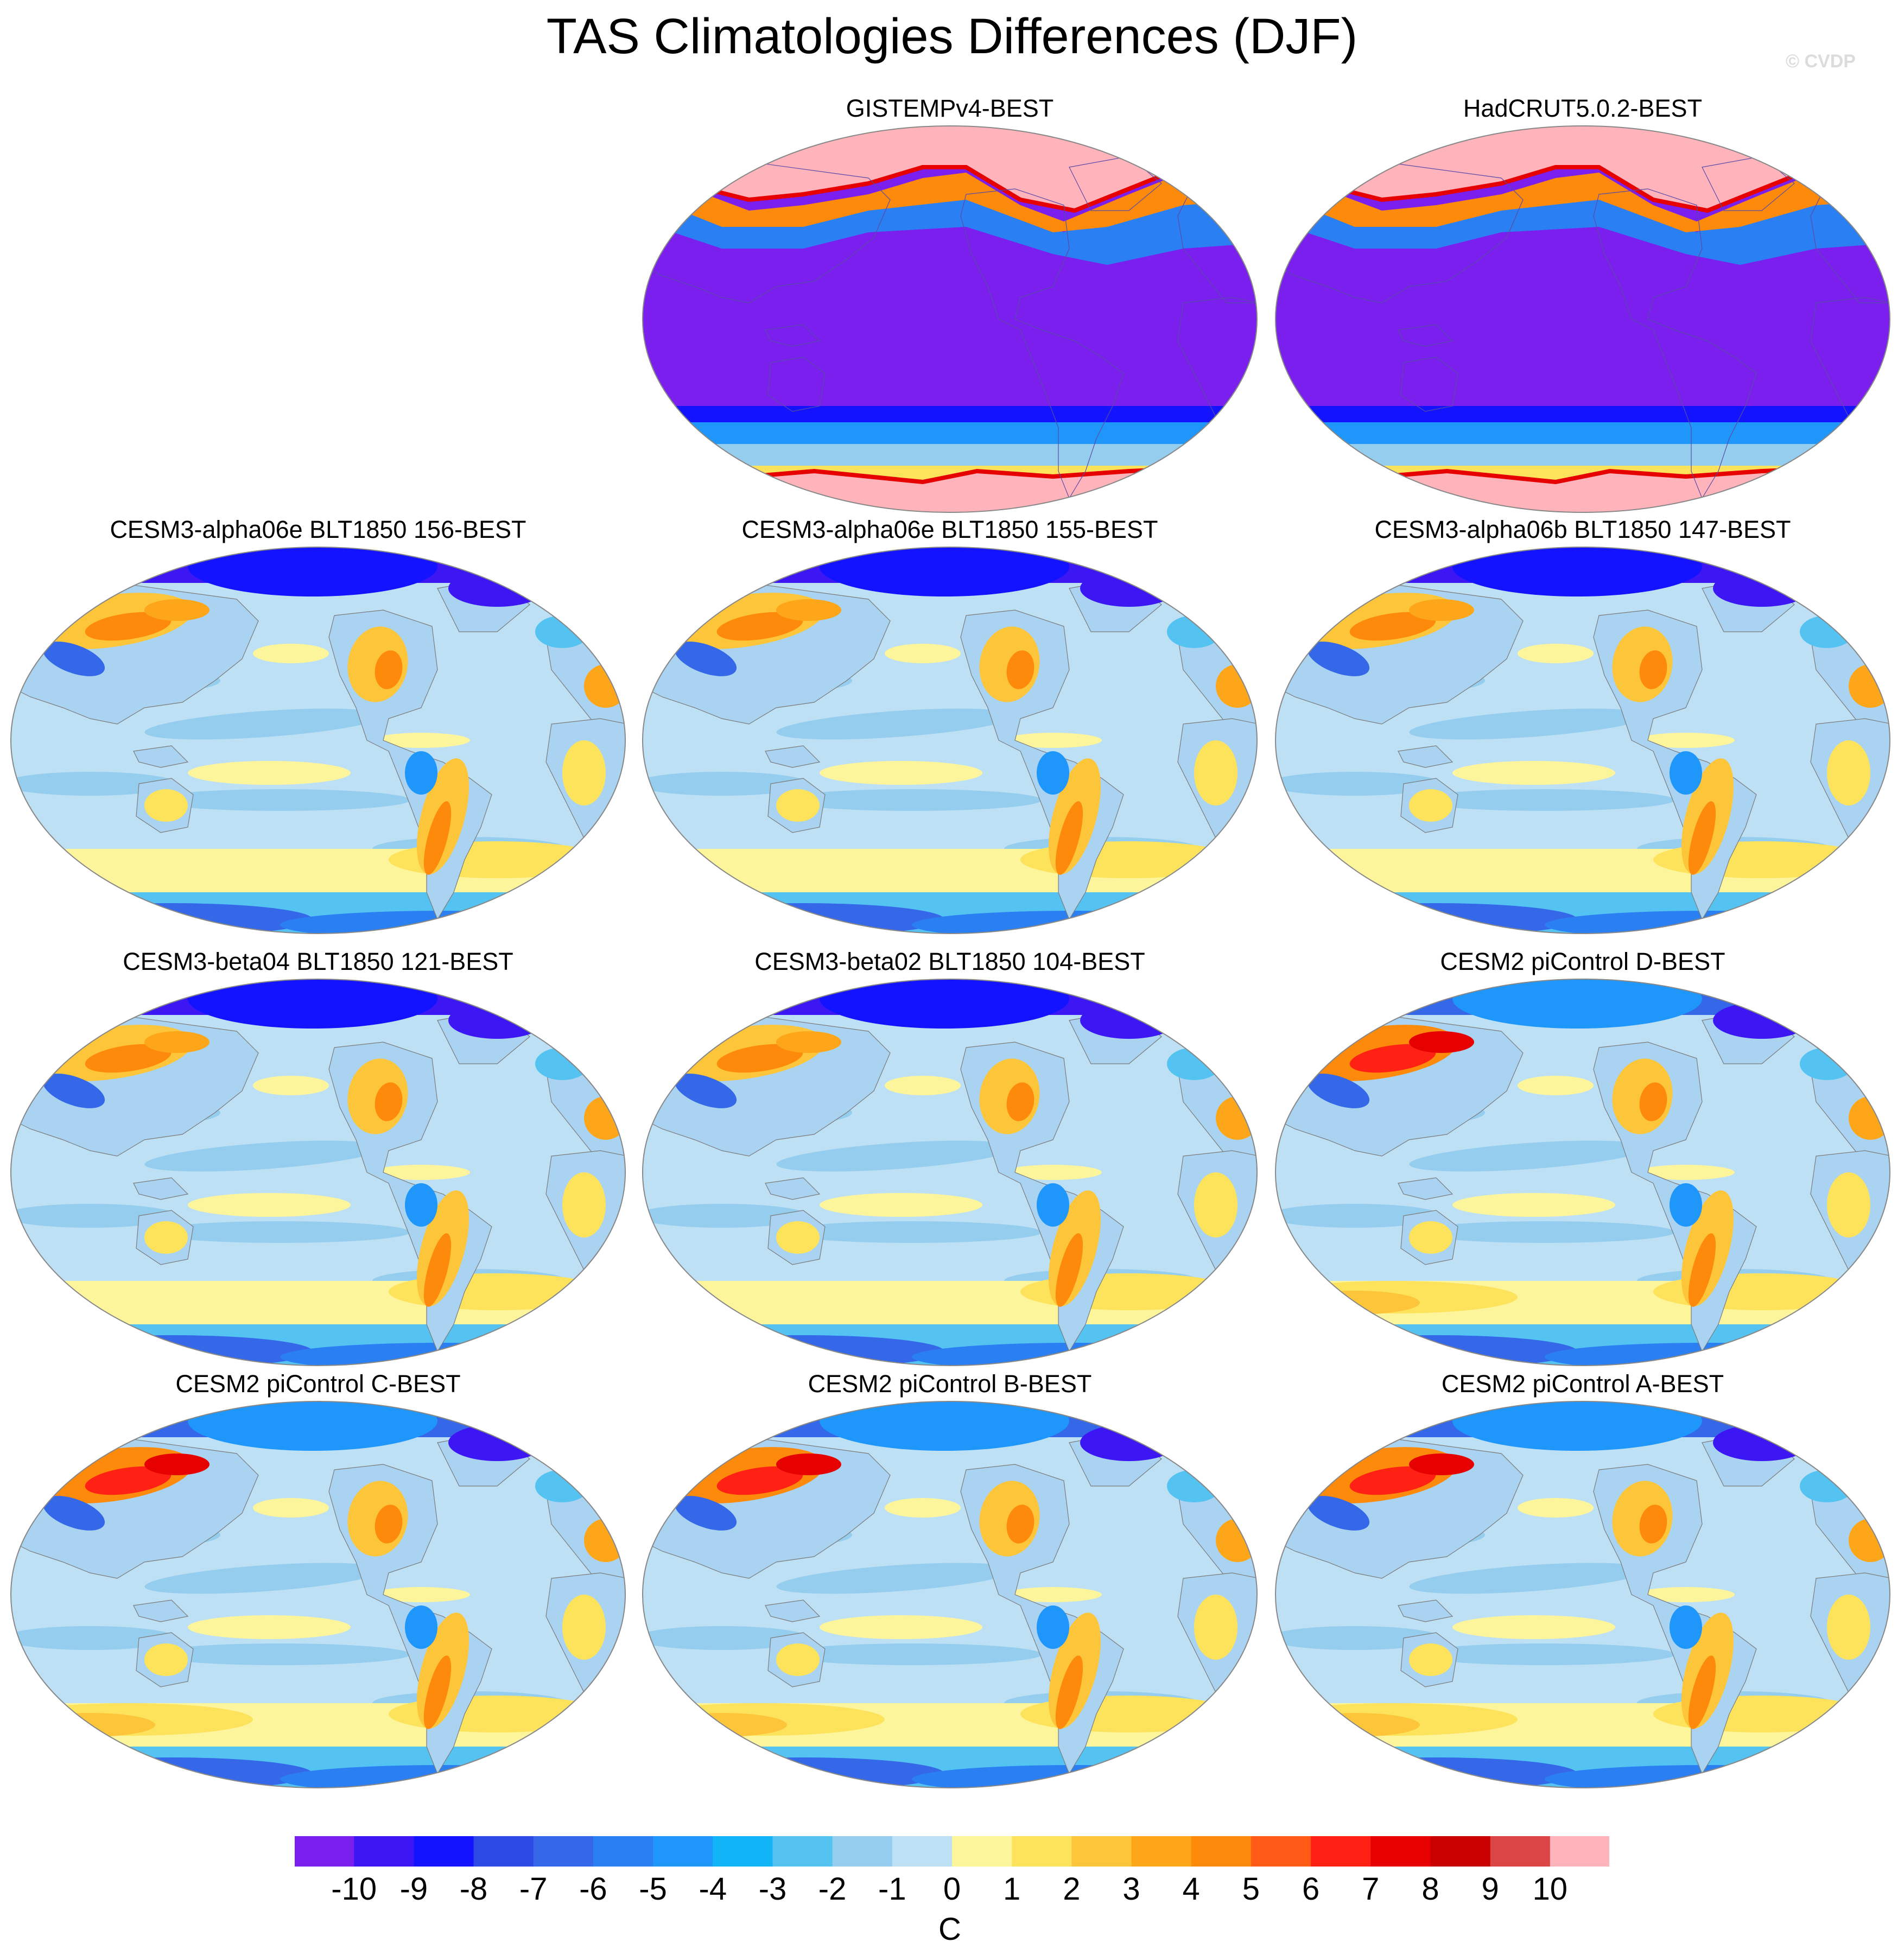 This screenshot has width=1904, height=1955. What do you see at coordinates (354, 1889) in the screenshot?
I see `colorbar-tick-label: -10` at bounding box center [354, 1889].